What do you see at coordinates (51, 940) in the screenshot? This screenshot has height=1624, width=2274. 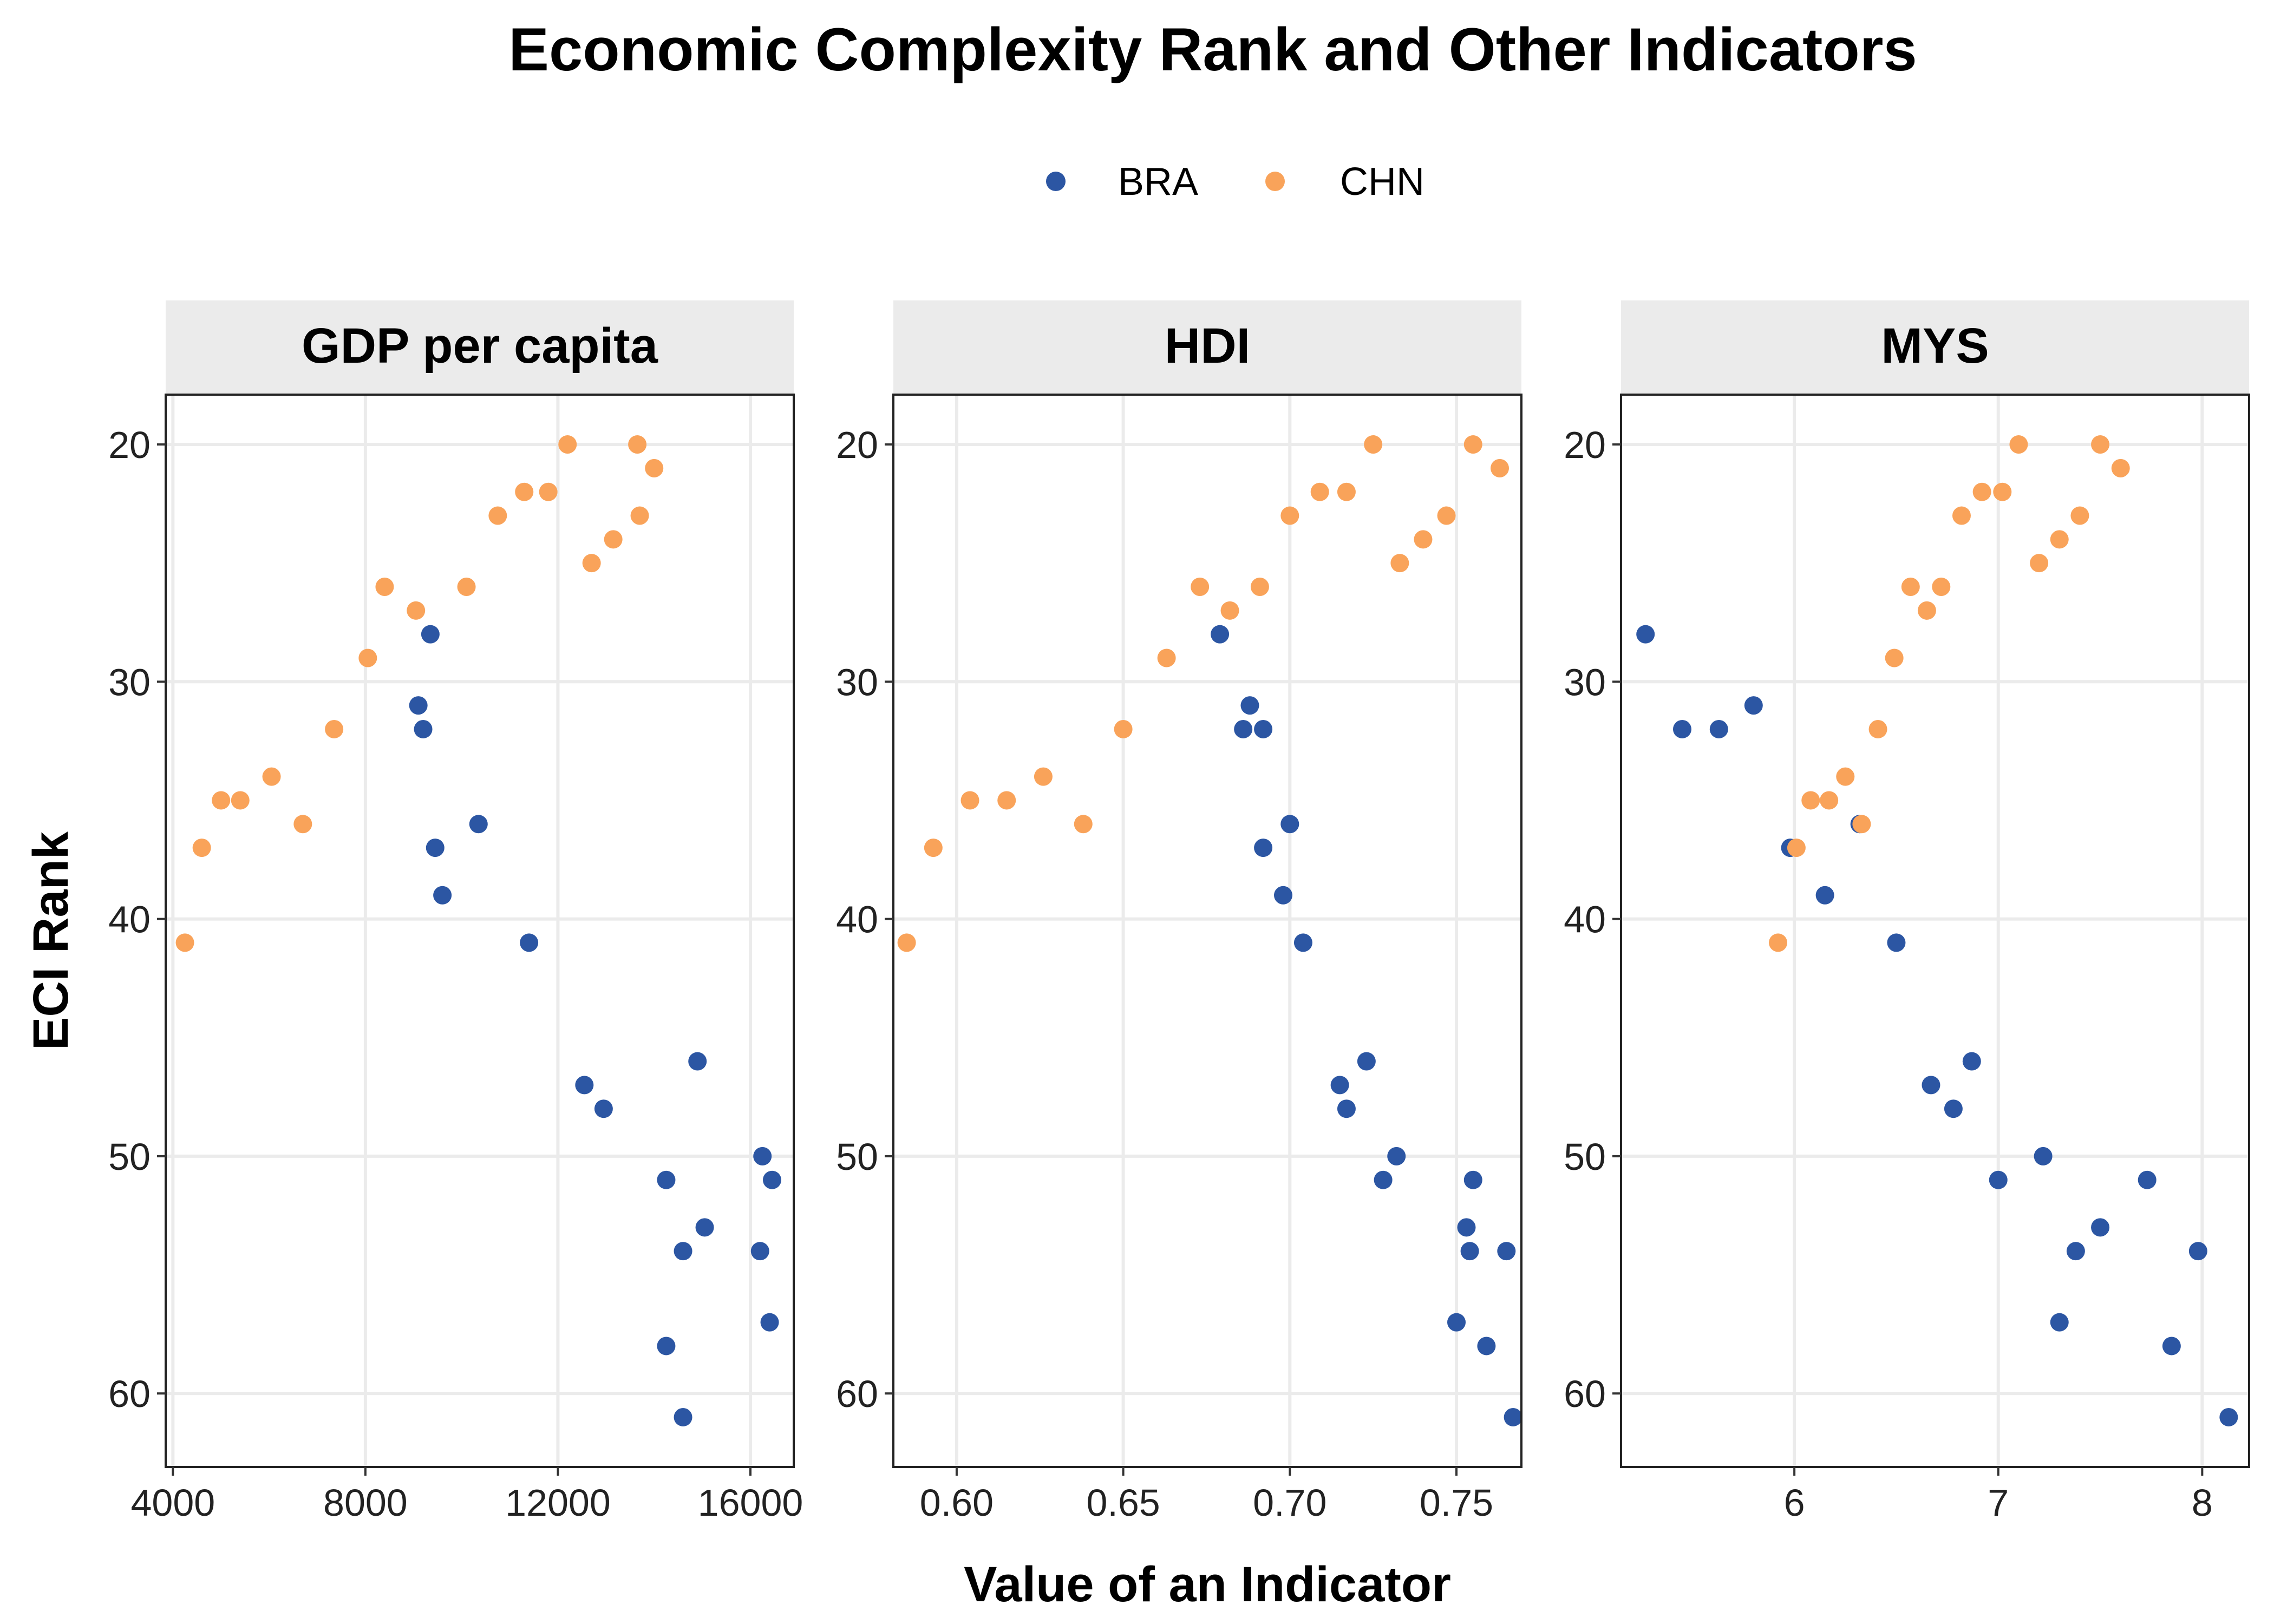 I see `y-axis-title: ECI Rank` at bounding box center [51, 940].